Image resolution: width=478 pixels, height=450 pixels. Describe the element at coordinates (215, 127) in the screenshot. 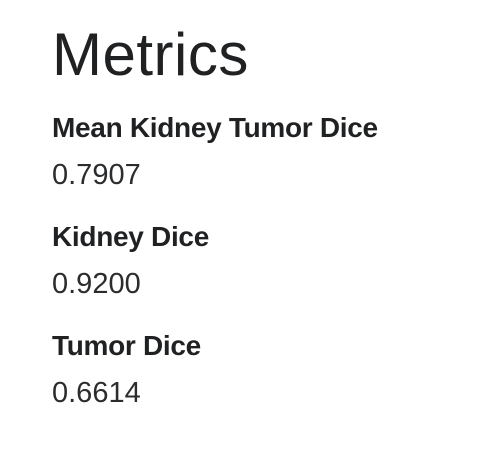

I see `metric-label: Mean Kidney Tumor Dice` at that location.